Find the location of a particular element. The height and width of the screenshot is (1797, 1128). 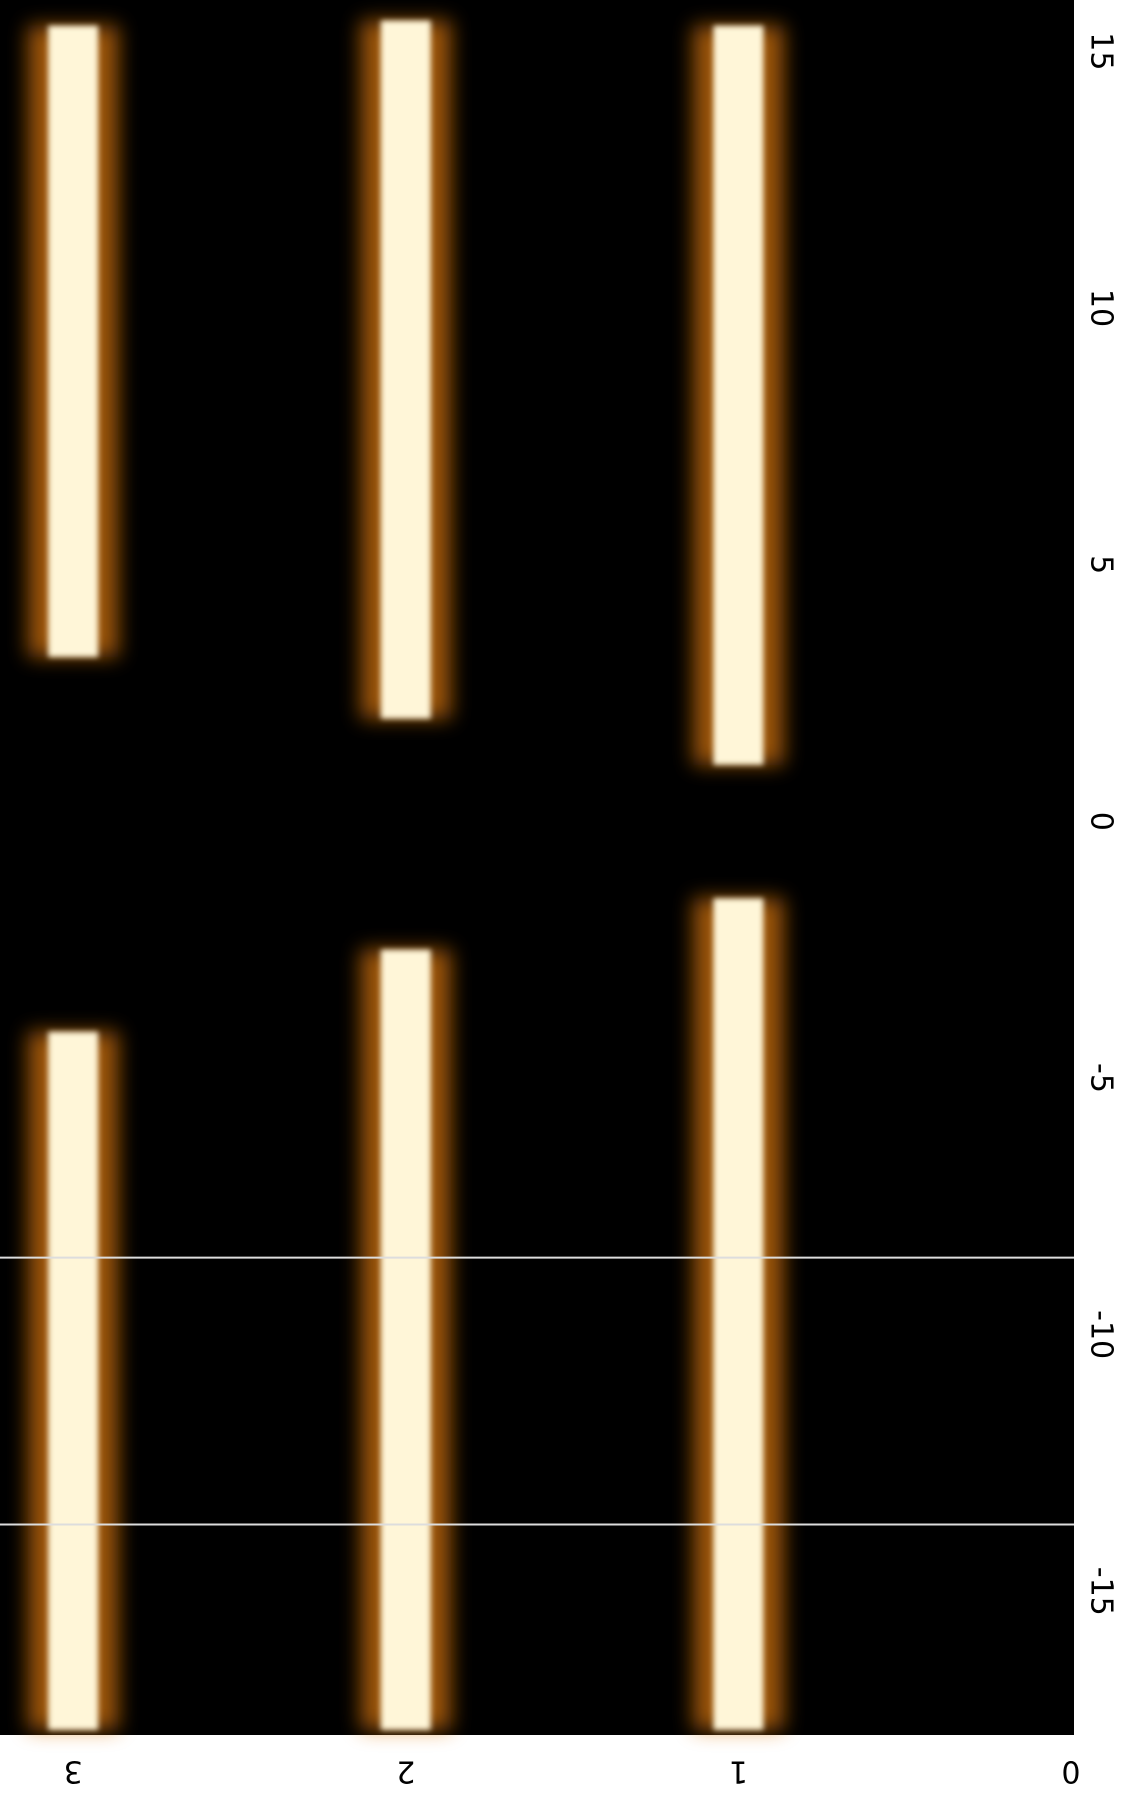

x-tick-label: -15 is located at coordinates (1101, 1591).